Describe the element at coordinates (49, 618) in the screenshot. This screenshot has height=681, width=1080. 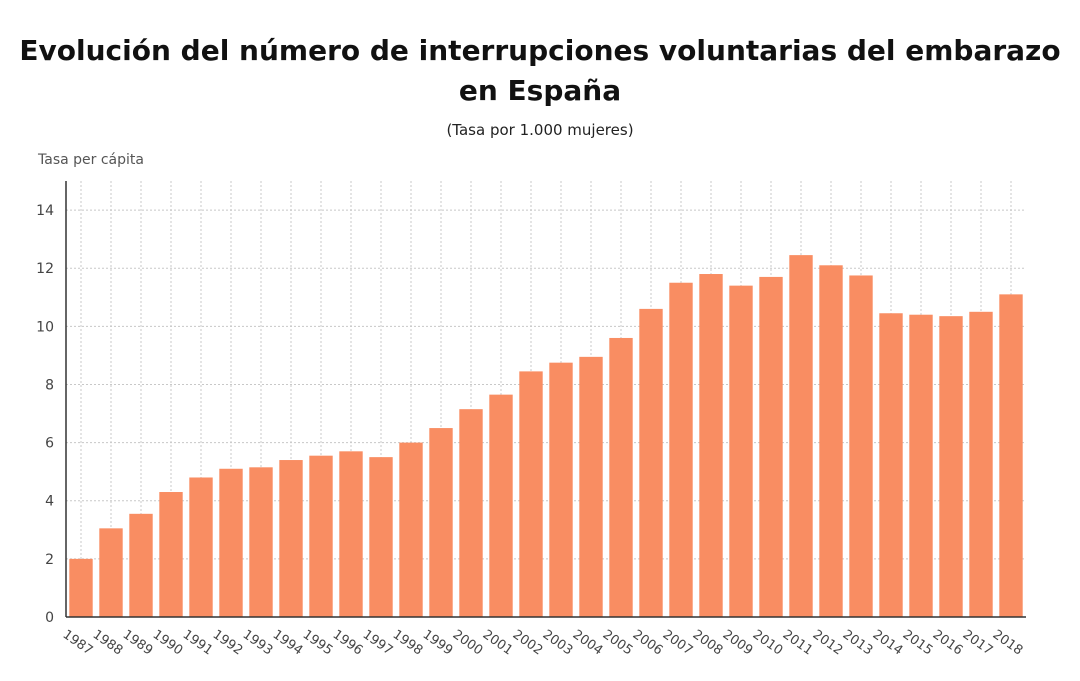
I see `y-tick-label: 0` at that location.